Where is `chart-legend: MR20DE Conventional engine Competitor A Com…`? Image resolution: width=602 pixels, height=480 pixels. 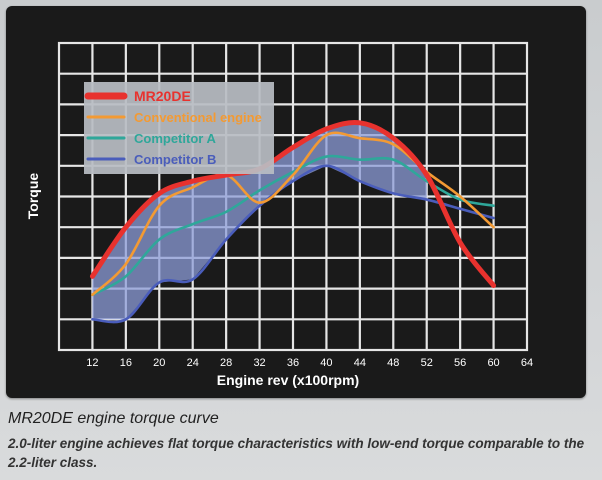
chart-legend: MR20DE Conventional engine Competitor A Com… is located at coordinates (179, 128).